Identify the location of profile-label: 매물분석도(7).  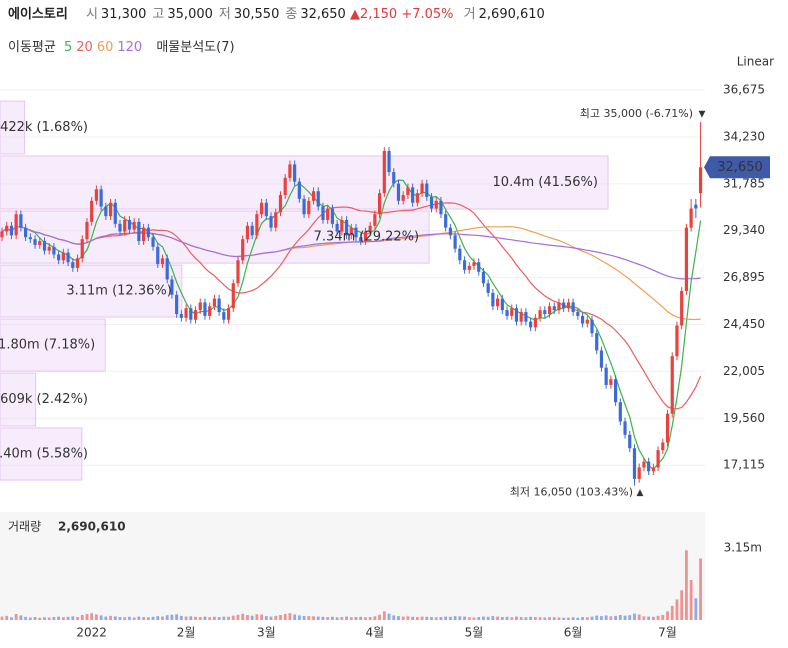
(195, 47).